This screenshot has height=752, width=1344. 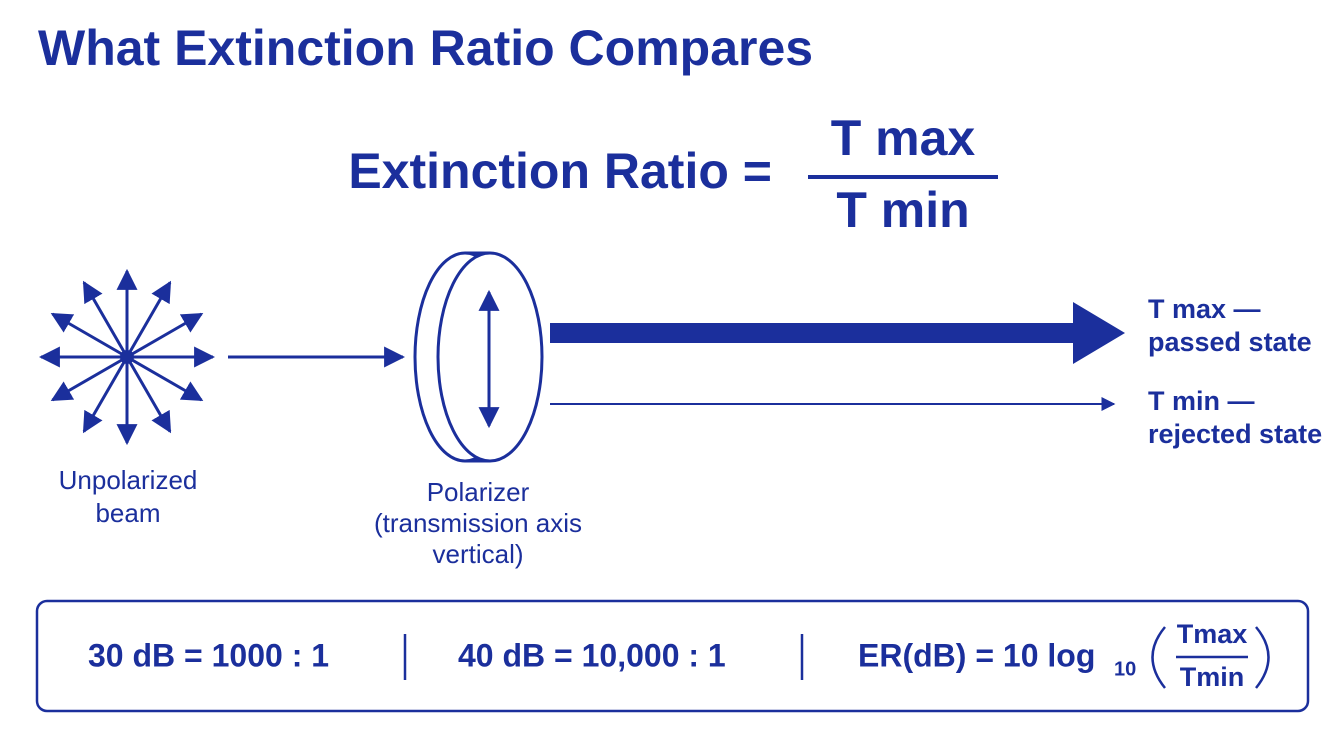 I want to click on polarizer-label: Polarizer, so click(x=478, y=492).